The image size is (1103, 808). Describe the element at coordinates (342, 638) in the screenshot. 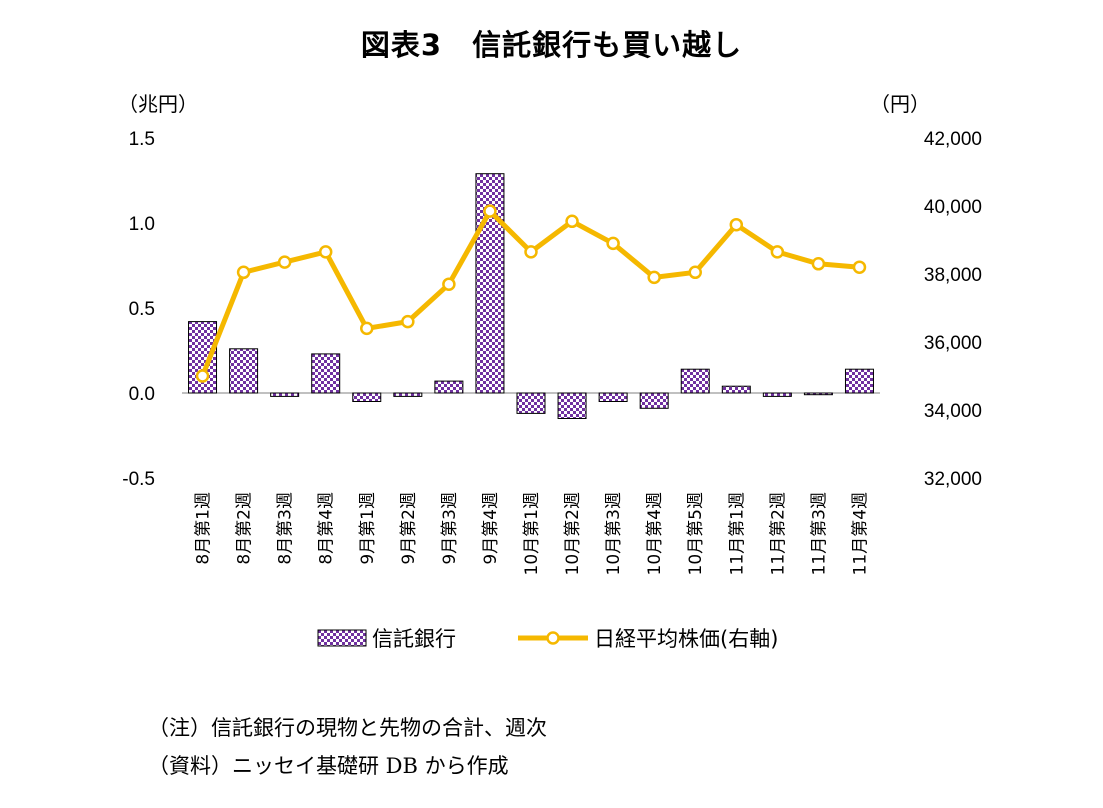

I see `legend-bar-swatch` at that location.